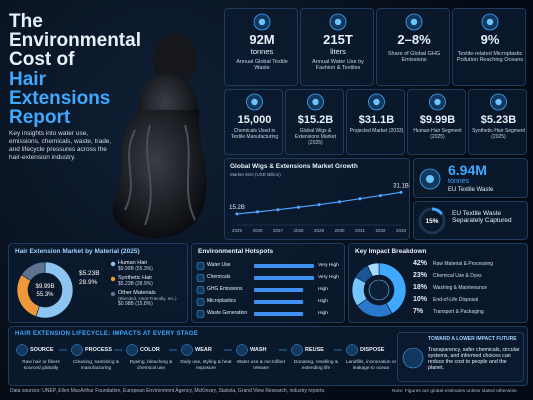  I want to click on legend-value: $5.23B (28.9%), so click(135, 284).